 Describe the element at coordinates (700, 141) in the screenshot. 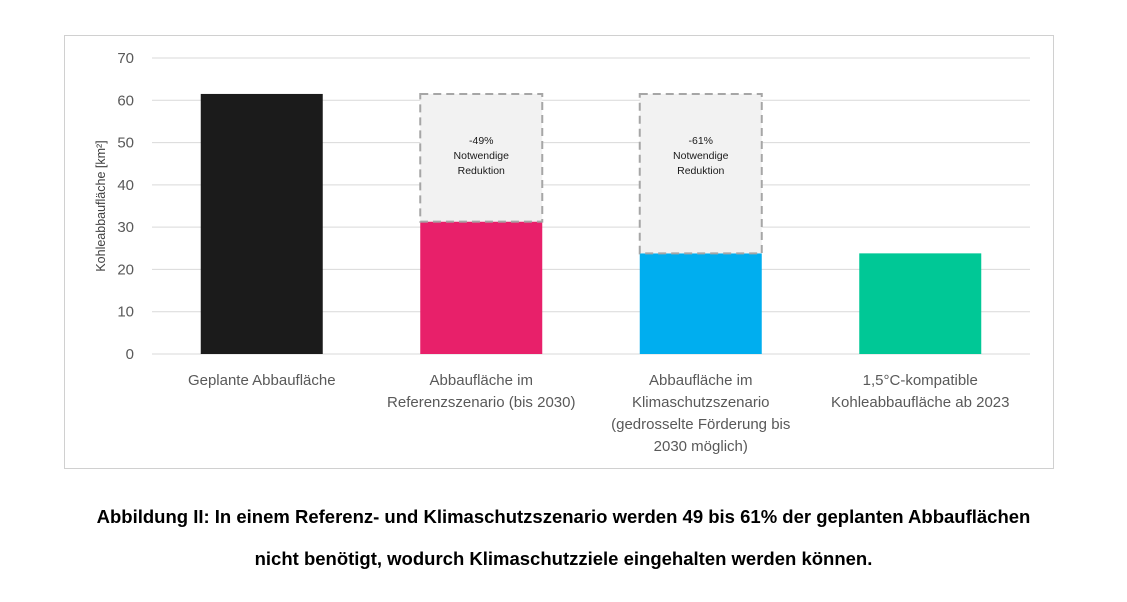

I see `reduction-label: -61%` at that location.